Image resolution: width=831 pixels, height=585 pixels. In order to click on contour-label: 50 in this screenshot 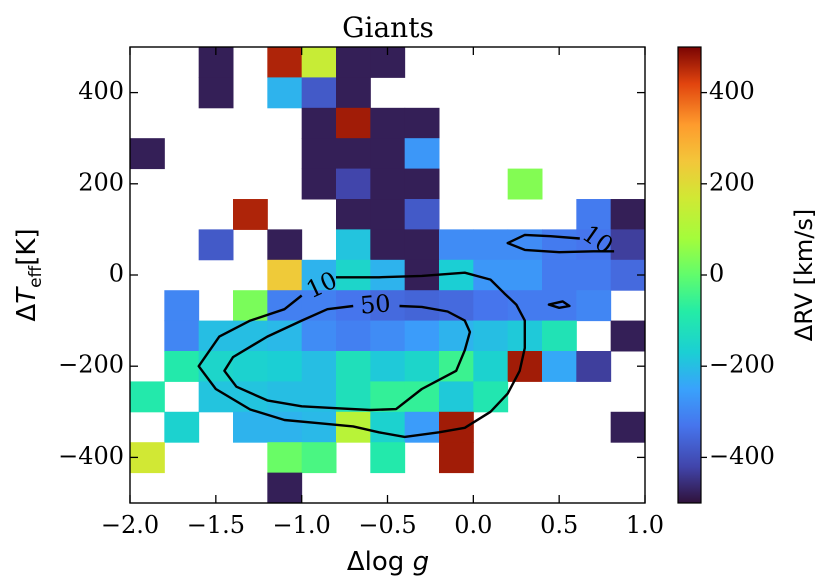, I will do `click(375, 304)`.